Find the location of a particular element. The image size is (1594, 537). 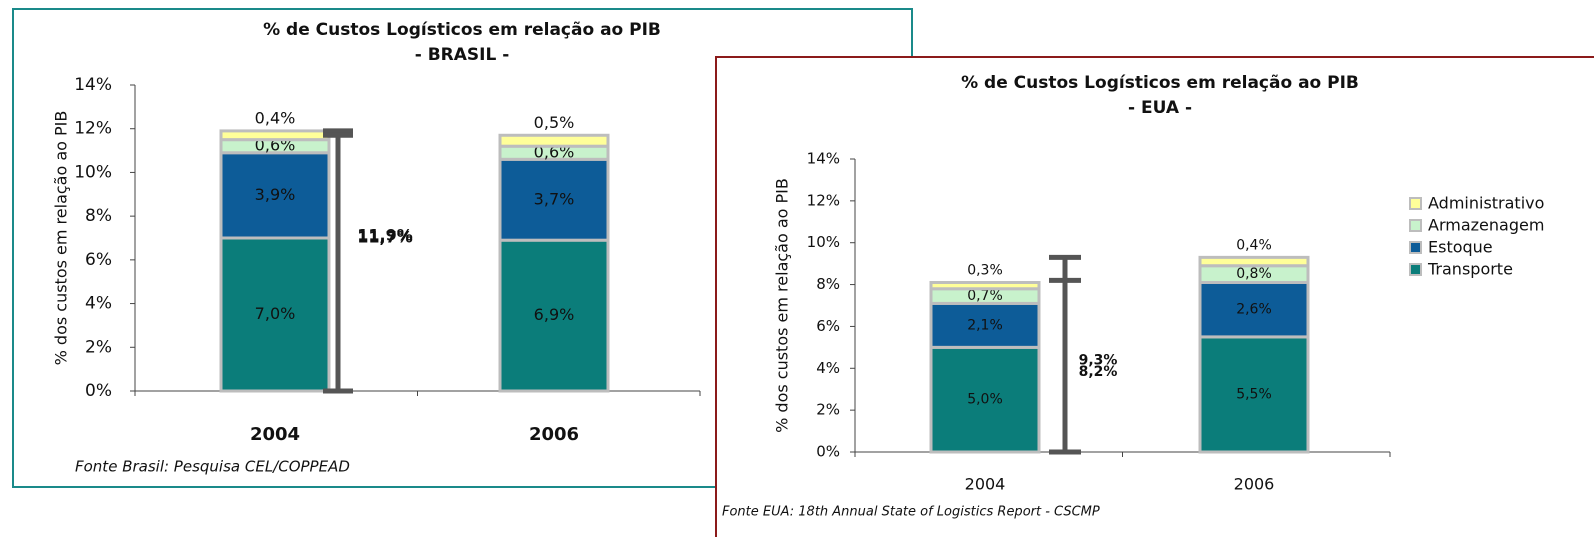

total-label: 9,3% is located at coordinates (1098, 361).